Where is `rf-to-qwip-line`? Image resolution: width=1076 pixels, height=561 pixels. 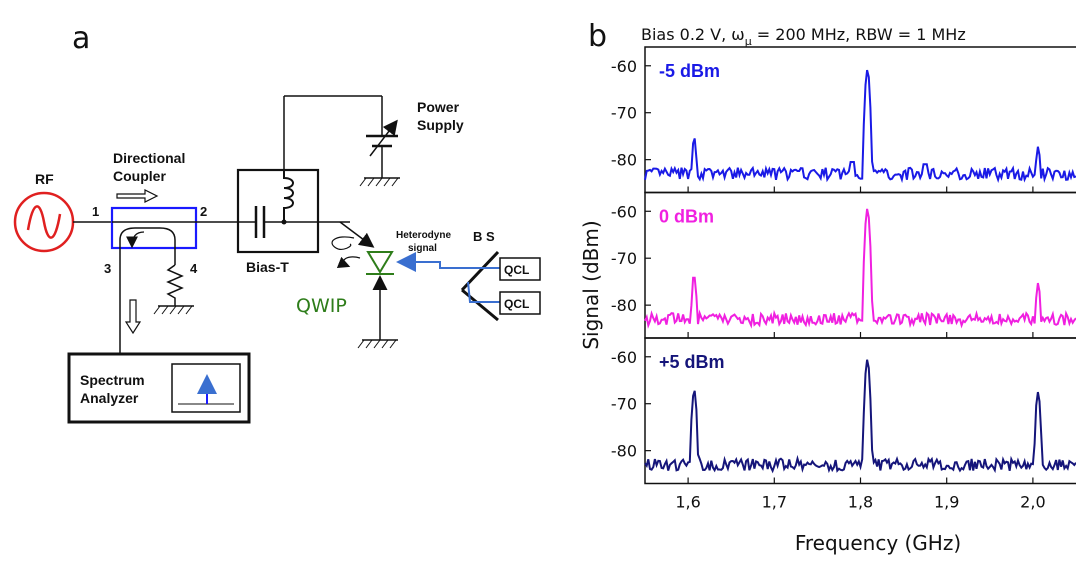
rf-to-qwip-line is located at coordinates (357, 234).